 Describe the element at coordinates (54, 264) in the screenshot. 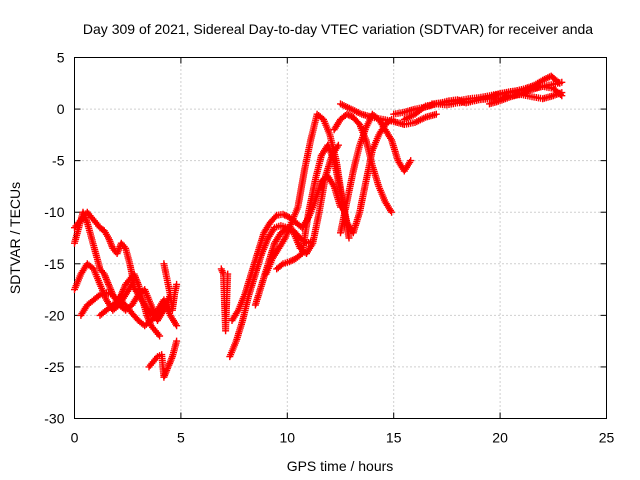

I see `y-tick-label: -15` at that location.